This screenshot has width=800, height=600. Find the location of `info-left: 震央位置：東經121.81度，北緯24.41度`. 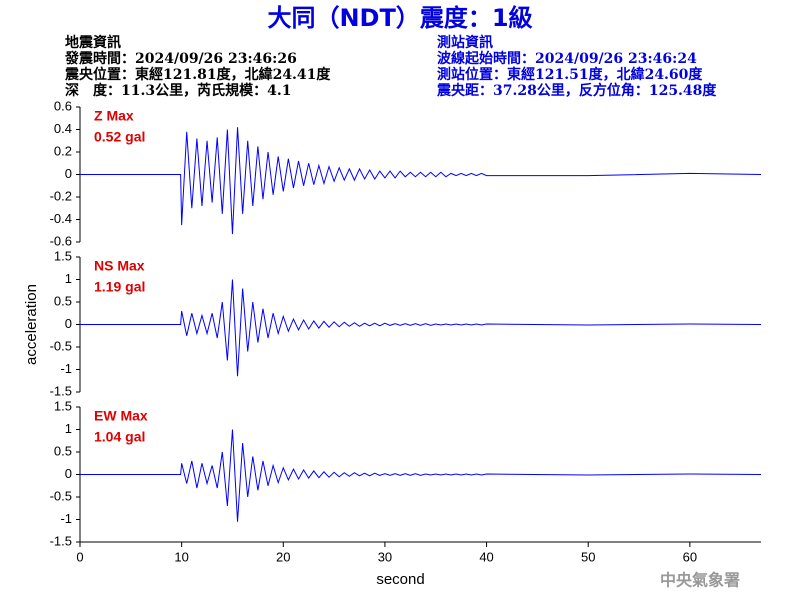

info-left: 震央位置：東經121.81度，北緯24.41度 is located at coordinates (197, 74).